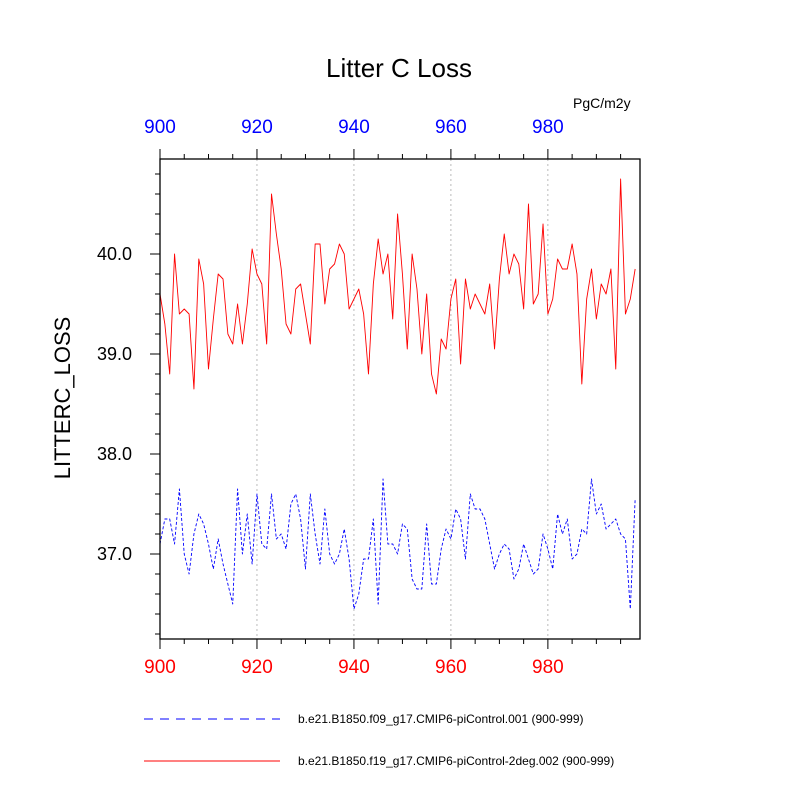  What do you see at coordinates (354, 127) in the screenshot?
I see `x-tick-label-top: 940` at bounding box center [354, 127].